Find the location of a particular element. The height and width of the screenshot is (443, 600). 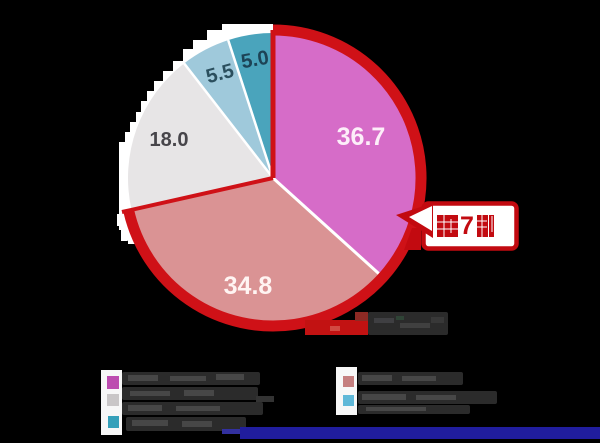

svg-text: 34.8 is located at coordinates (248, 286).